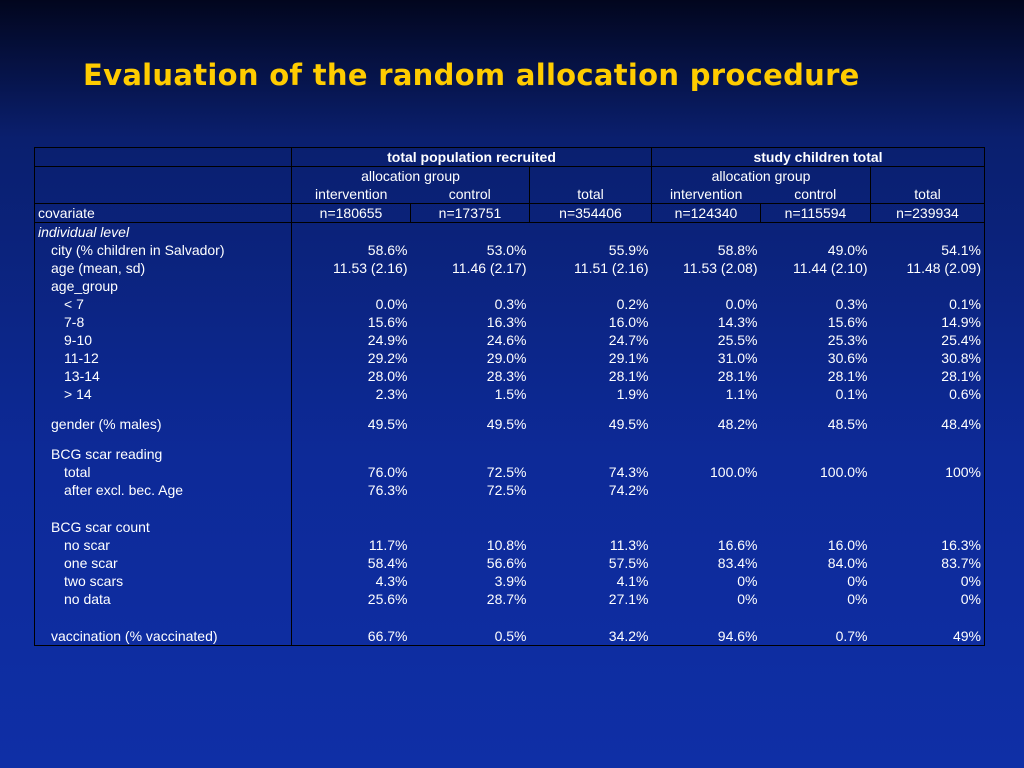 Image resolution: width=1024 pixels, height=768 pixels. I want to click on value-cell: 0.3%, so click(851, 304).